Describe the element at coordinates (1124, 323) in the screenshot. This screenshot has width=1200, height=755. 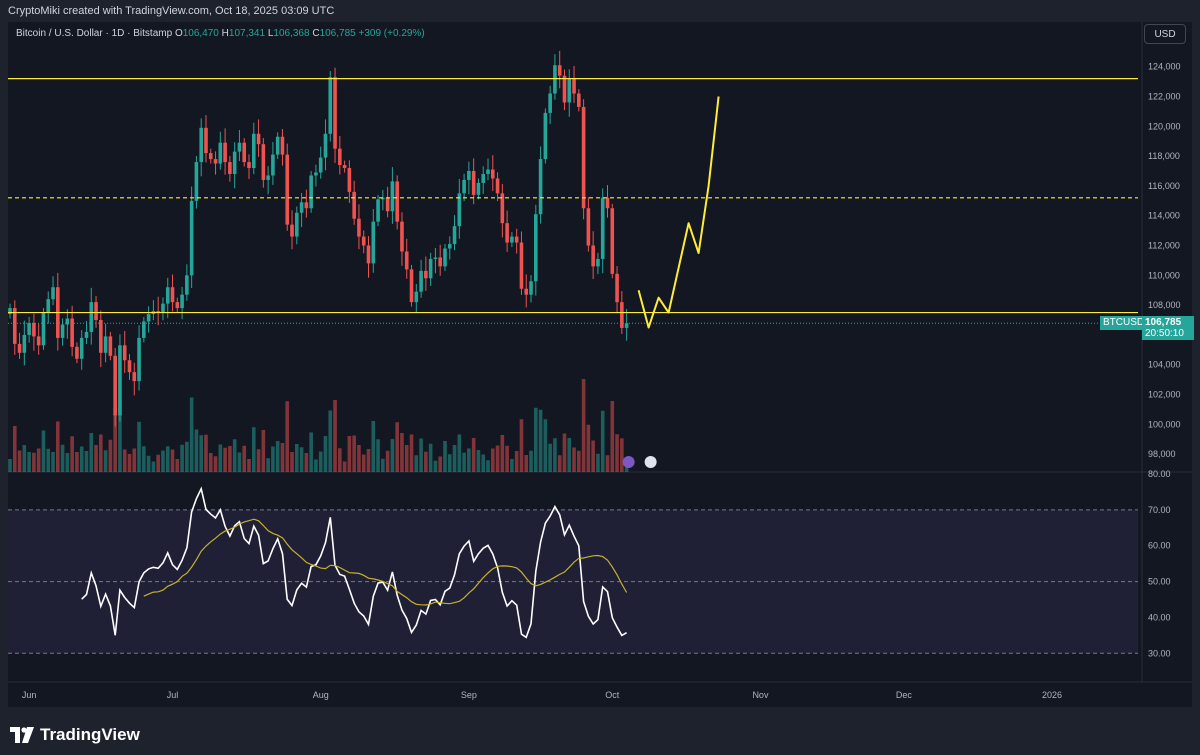
I see `price-tag-symbol: BTCUSD` at that location.